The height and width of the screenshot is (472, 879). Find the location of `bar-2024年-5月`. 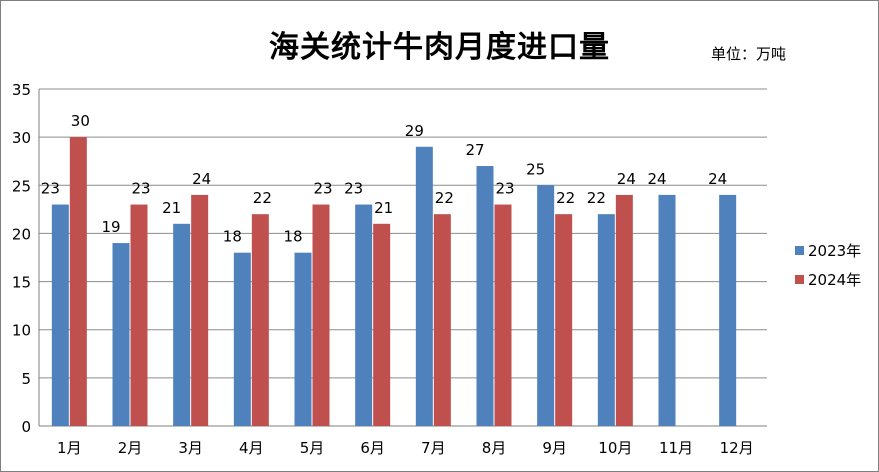

bar-2024年-5月 is located at coordinates (321, 315).